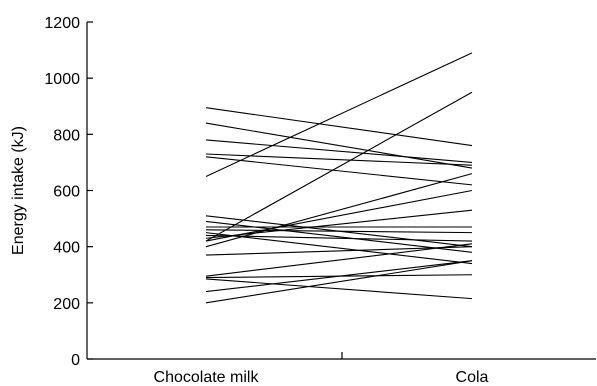 The width and height of the screenshot is (597, 386). What do you see at coordinates (321, 377) in the screenshot?
I see `x-tick-labels: Chocolate milk Cola` at bounding box center [321, 377].